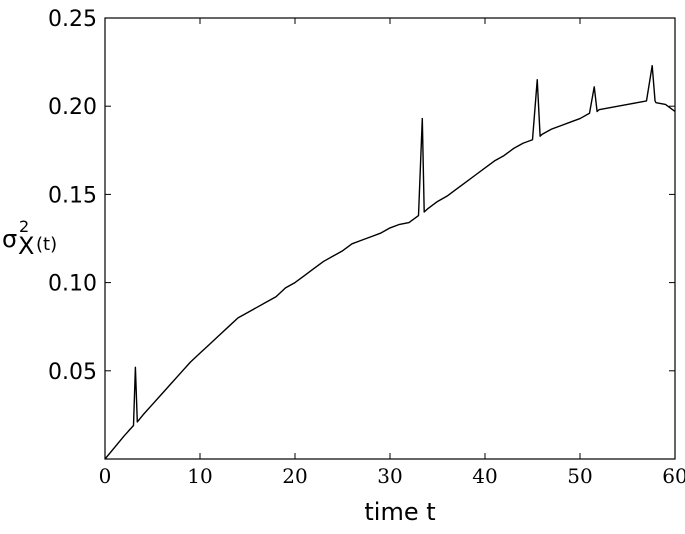 This screenshot has height=534, width=685. Describe the element at coordinates (72, 372) in the screenshot. I see `y-tick-label: 0.05` at that location.